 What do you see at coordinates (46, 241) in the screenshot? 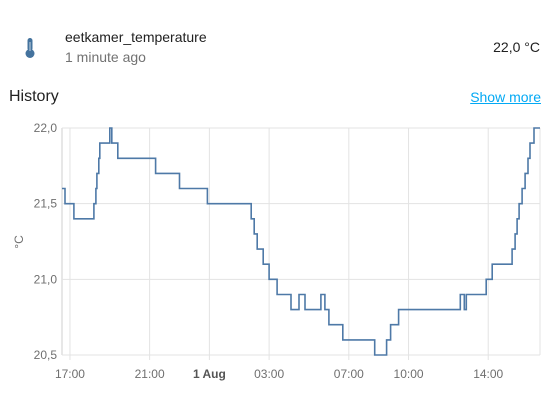
I see `y-axis-ticks: 20,5 21,0 21,5 22,0` at bounding box center [46, 241].